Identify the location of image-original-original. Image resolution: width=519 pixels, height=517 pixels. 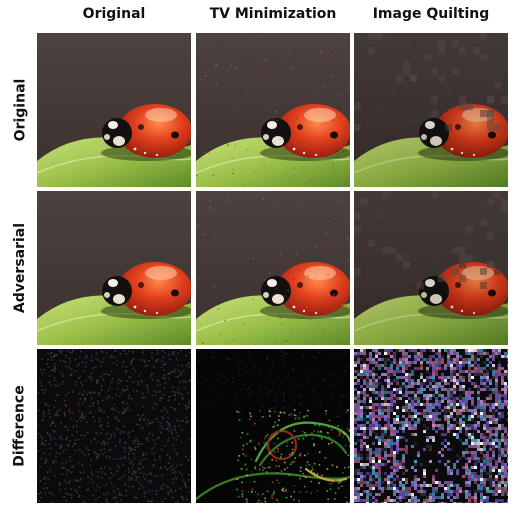
(114, 110).